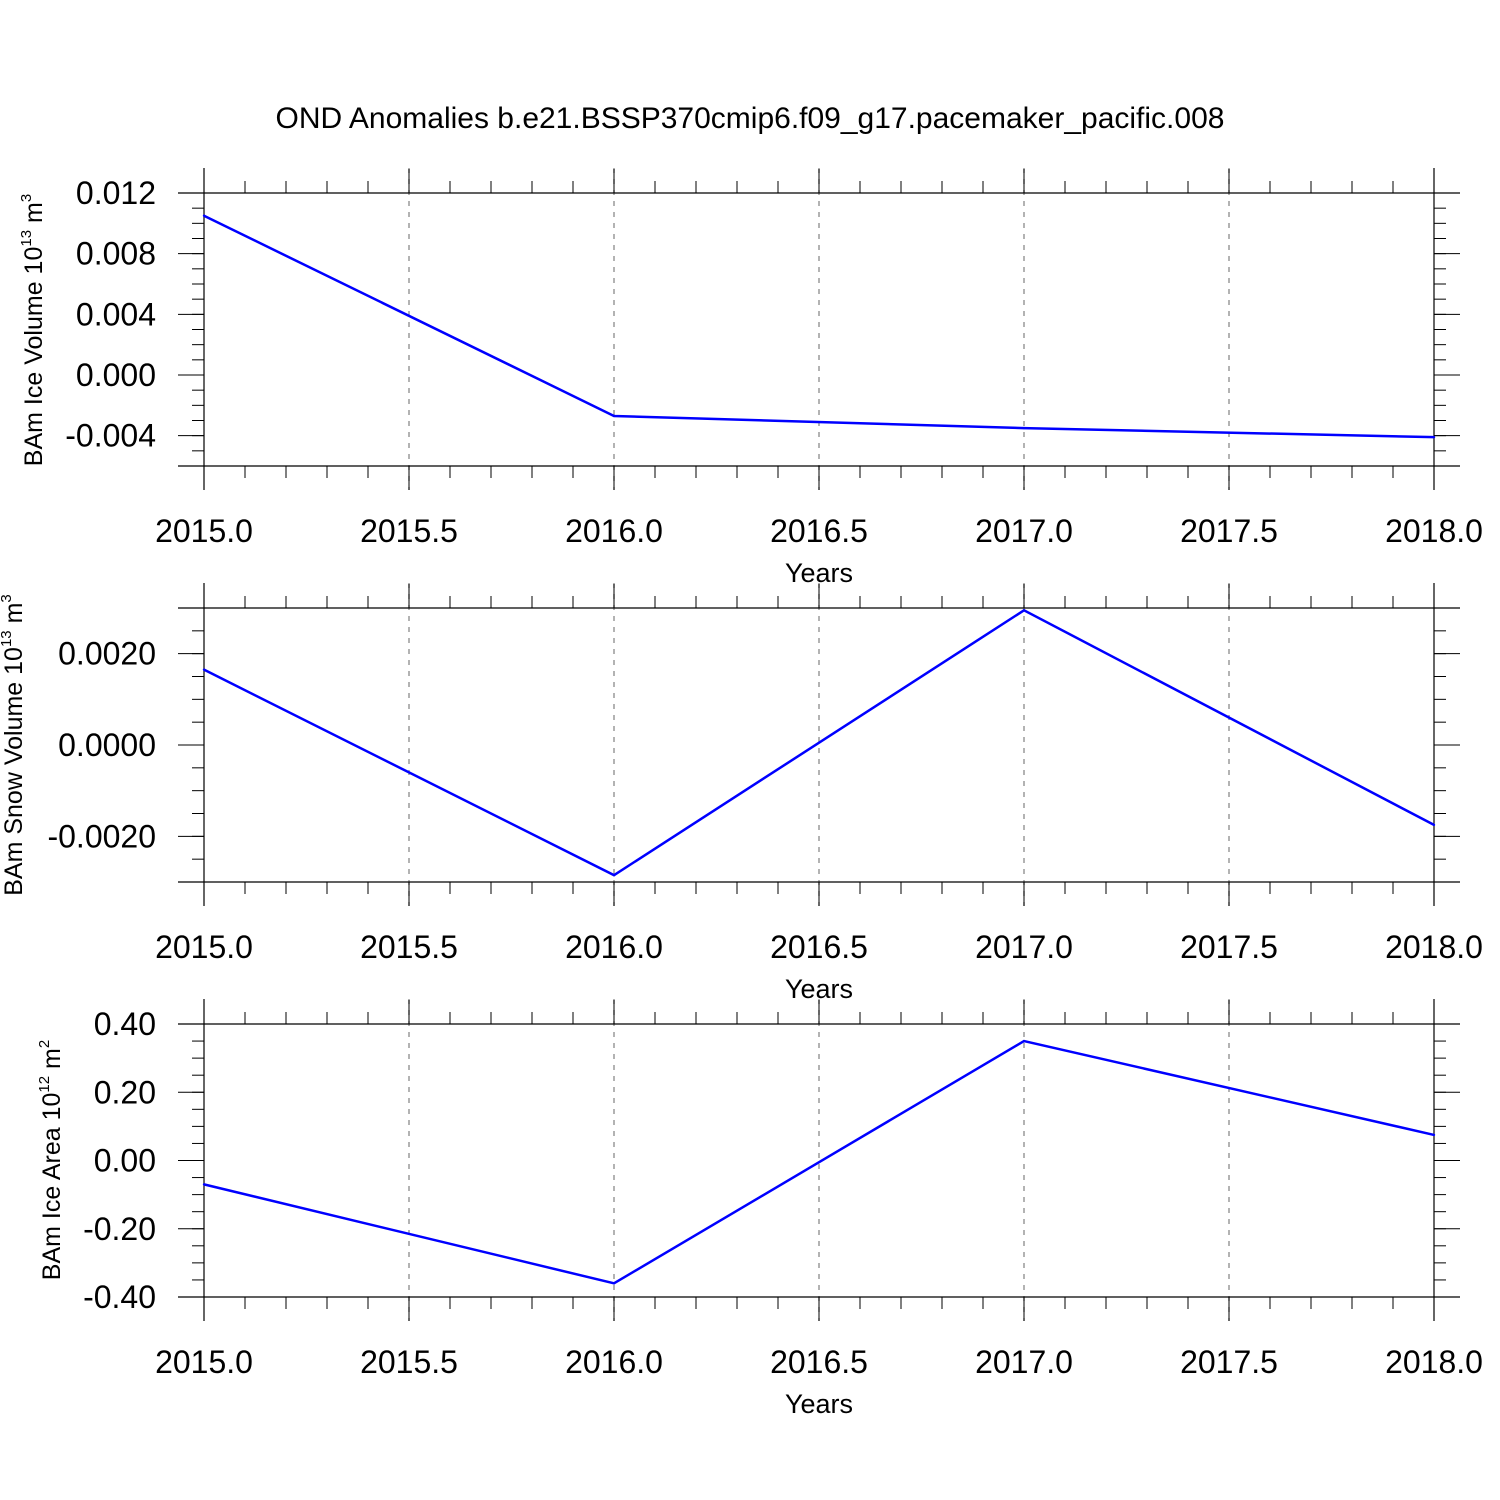 This screenshot has height=1500, width=1500. I want to click on y-axis-label: BAm Ice Area 1012 m2, so click(51, 1160).